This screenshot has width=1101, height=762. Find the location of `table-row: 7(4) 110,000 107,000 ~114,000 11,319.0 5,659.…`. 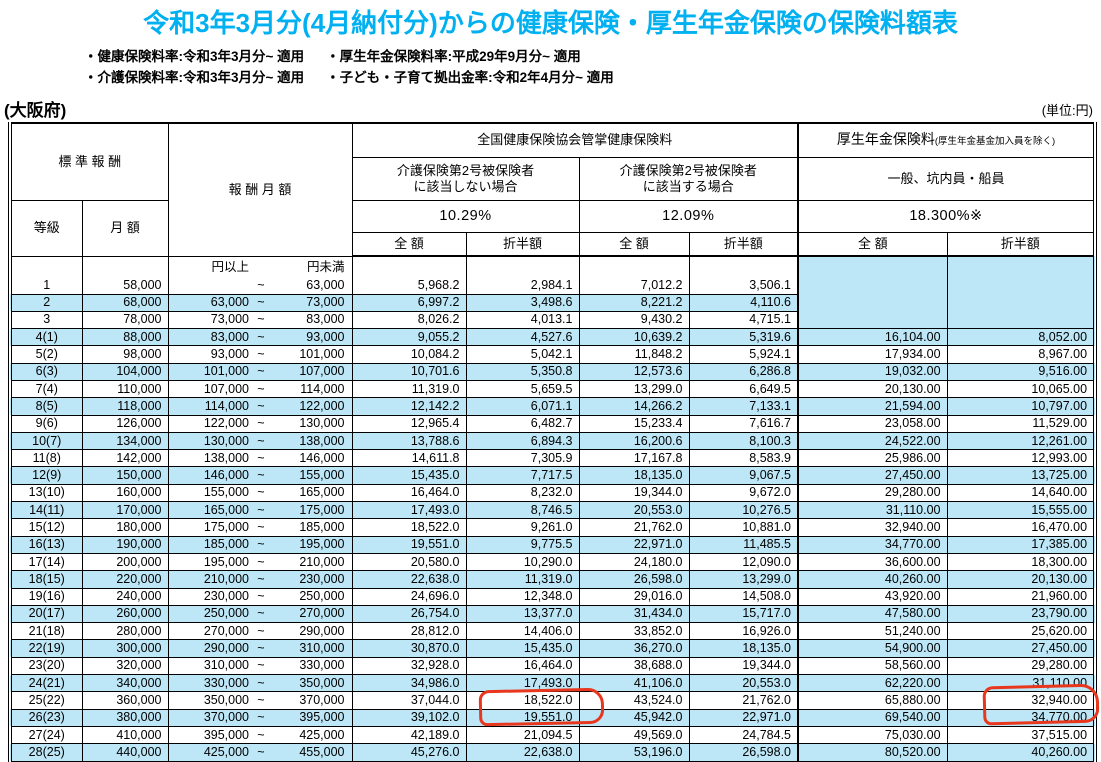

table-row: 7(4) 110,000 107,000 ~114,000 11,319.0 5,659.… is located at coordinates (552, 389).